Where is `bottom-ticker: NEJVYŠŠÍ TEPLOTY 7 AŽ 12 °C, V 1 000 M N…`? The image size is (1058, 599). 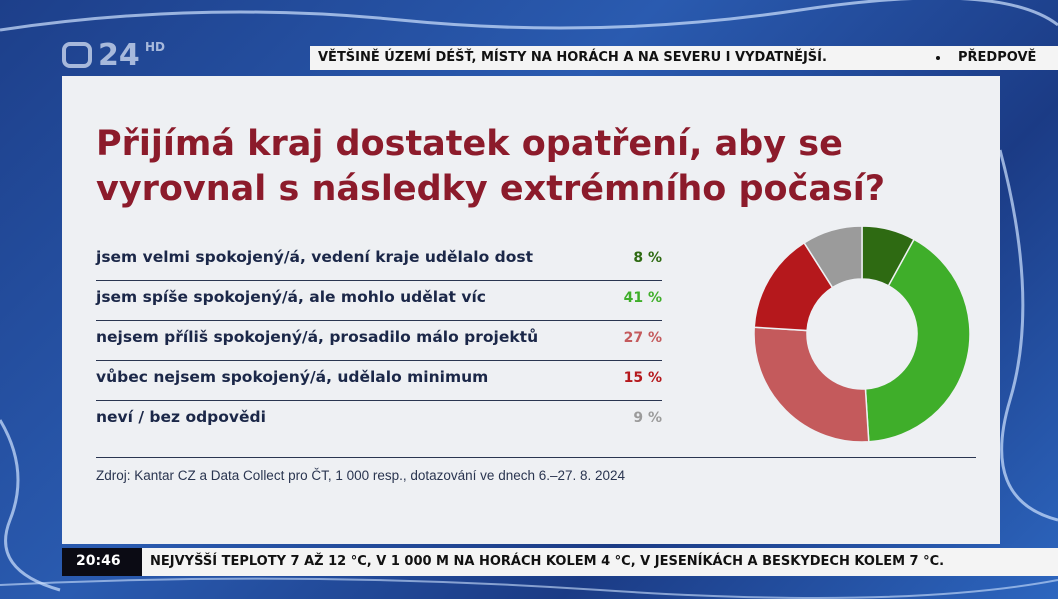 bottom-ticker: NEJVYŠŠÍ TEPLOTY 7 AŽ 12 °C, V 1 000 M N… is located at coordinates (547, 561).